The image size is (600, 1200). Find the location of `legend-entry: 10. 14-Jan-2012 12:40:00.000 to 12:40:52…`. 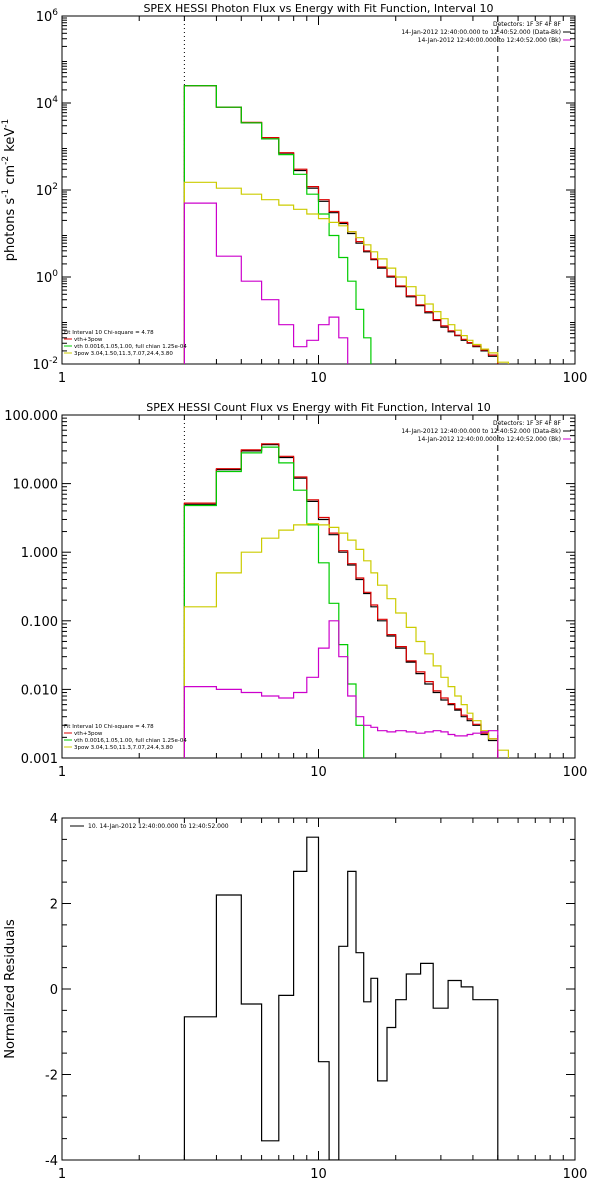

legend-entry: 10. 14-Jan-2012 12:40:00.000 to 12:40:52… is located at coordinates (158, 826).